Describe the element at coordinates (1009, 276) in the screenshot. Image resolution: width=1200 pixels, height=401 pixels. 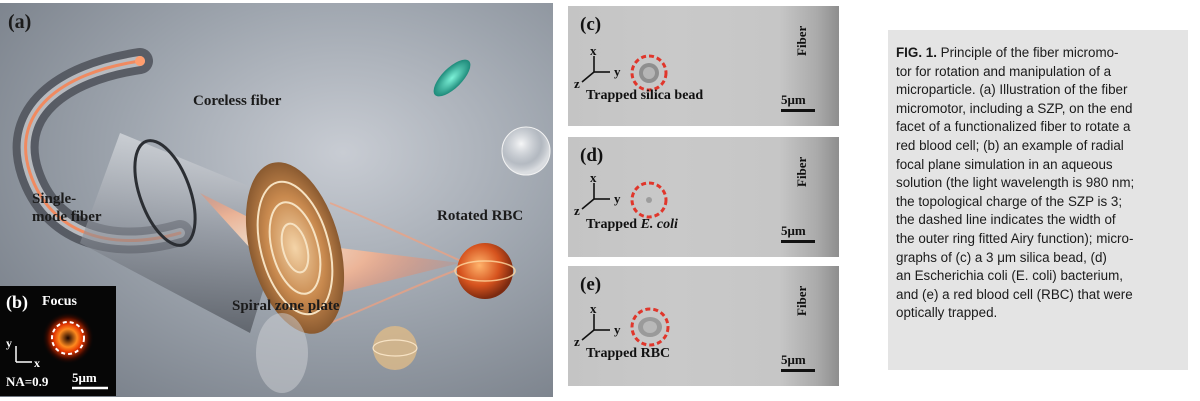
I see `caption-line: an Escherichia coli (E. coli) bacterium,` at that location.